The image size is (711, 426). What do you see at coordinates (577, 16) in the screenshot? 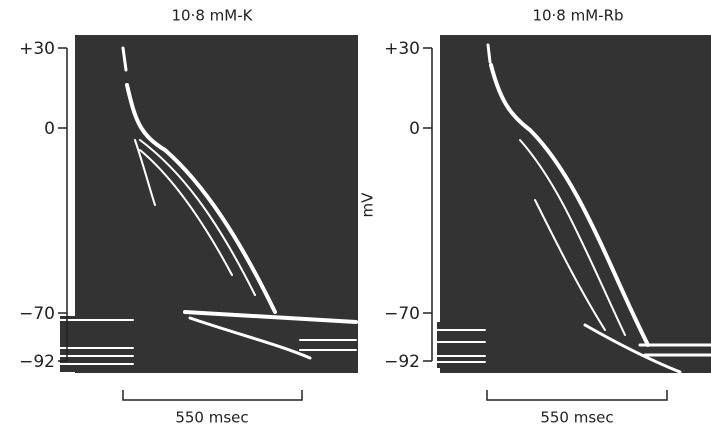
I see `panel-title: 10·8 mM-Rb` at bounding box center [577, 16].